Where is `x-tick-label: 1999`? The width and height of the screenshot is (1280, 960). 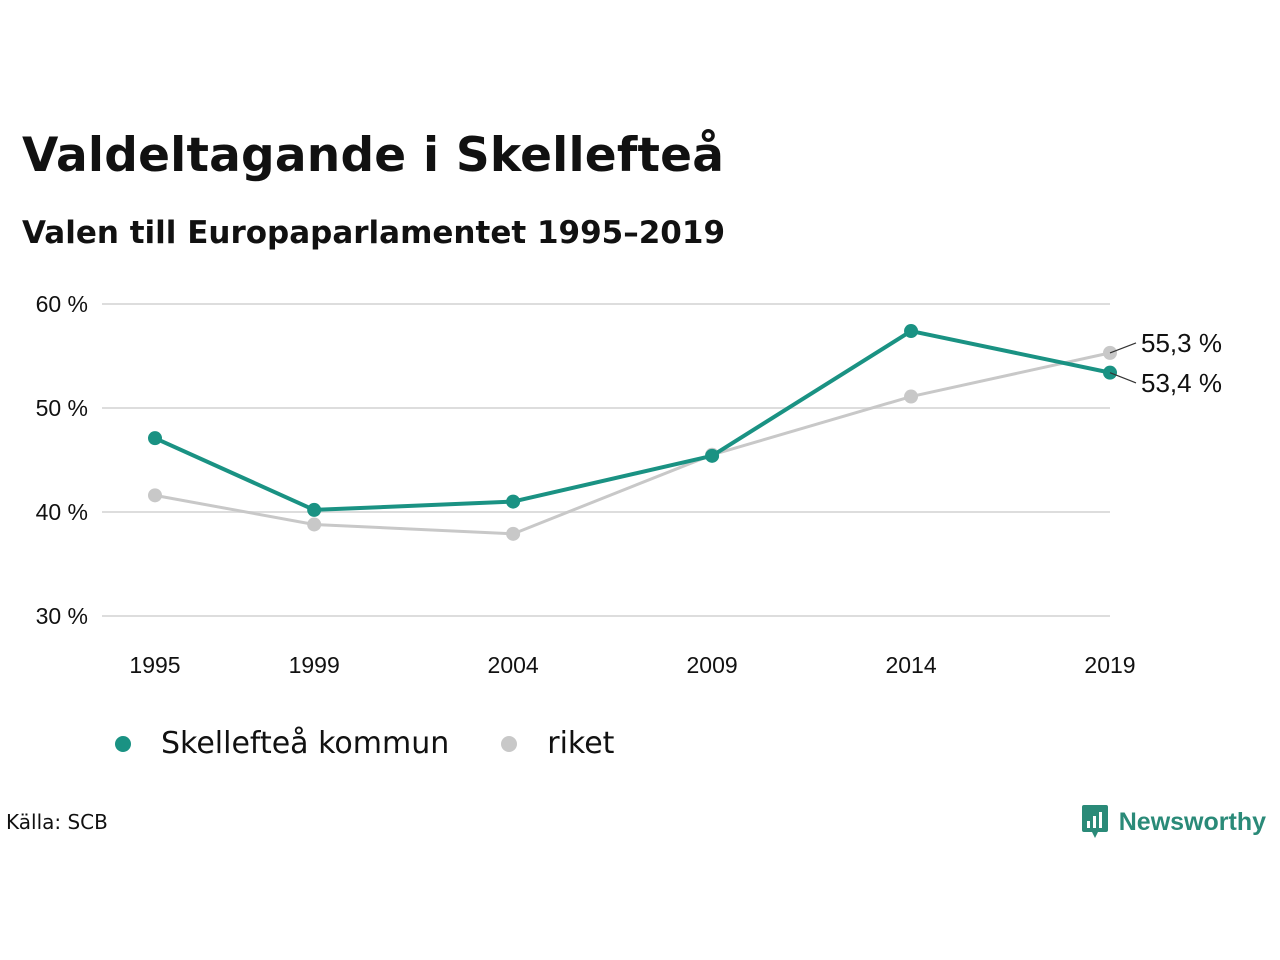
x-tick-label: 1999 is located at coordinates (314, 665).